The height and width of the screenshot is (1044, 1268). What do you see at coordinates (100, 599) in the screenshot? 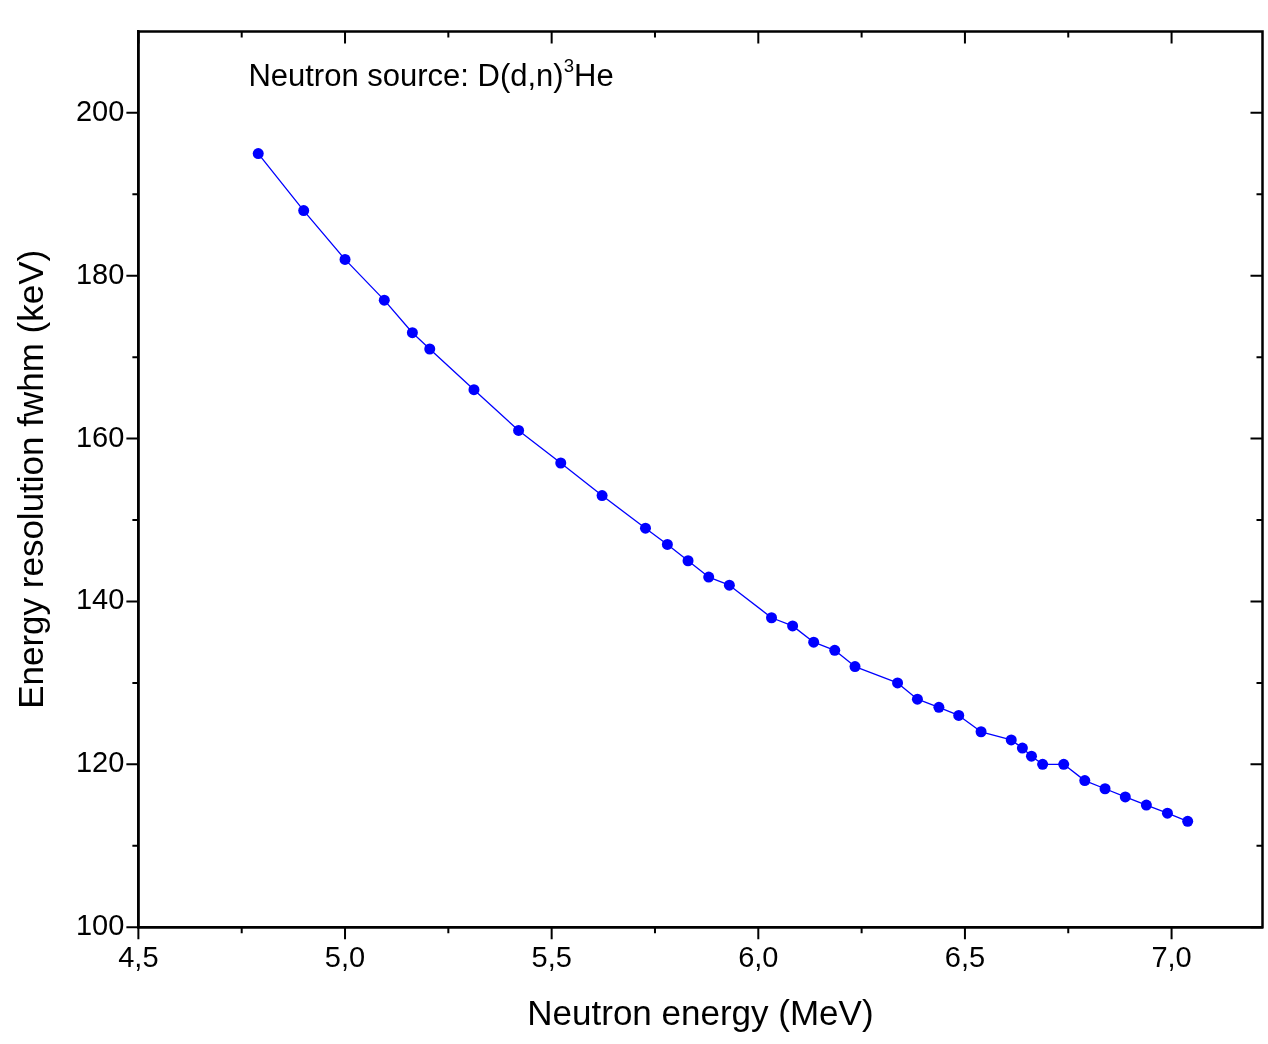
I see `y-tick-label: 140` at bounding box center [100, 599].